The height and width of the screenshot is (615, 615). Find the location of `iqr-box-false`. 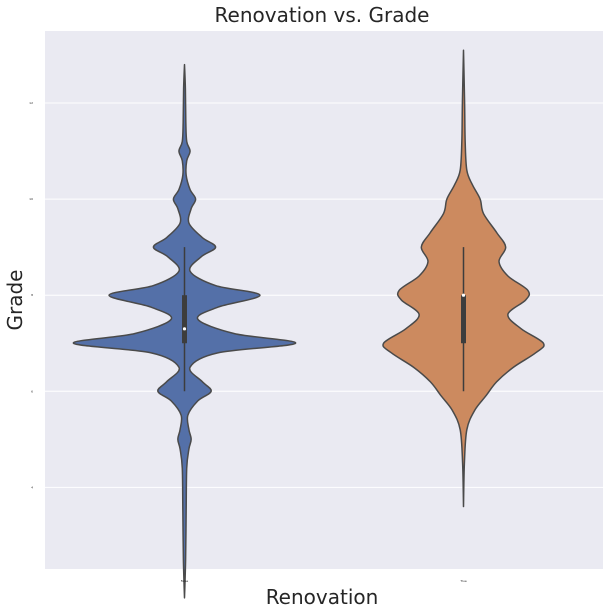

iqr-box-false is located at coordinates (184, 319).